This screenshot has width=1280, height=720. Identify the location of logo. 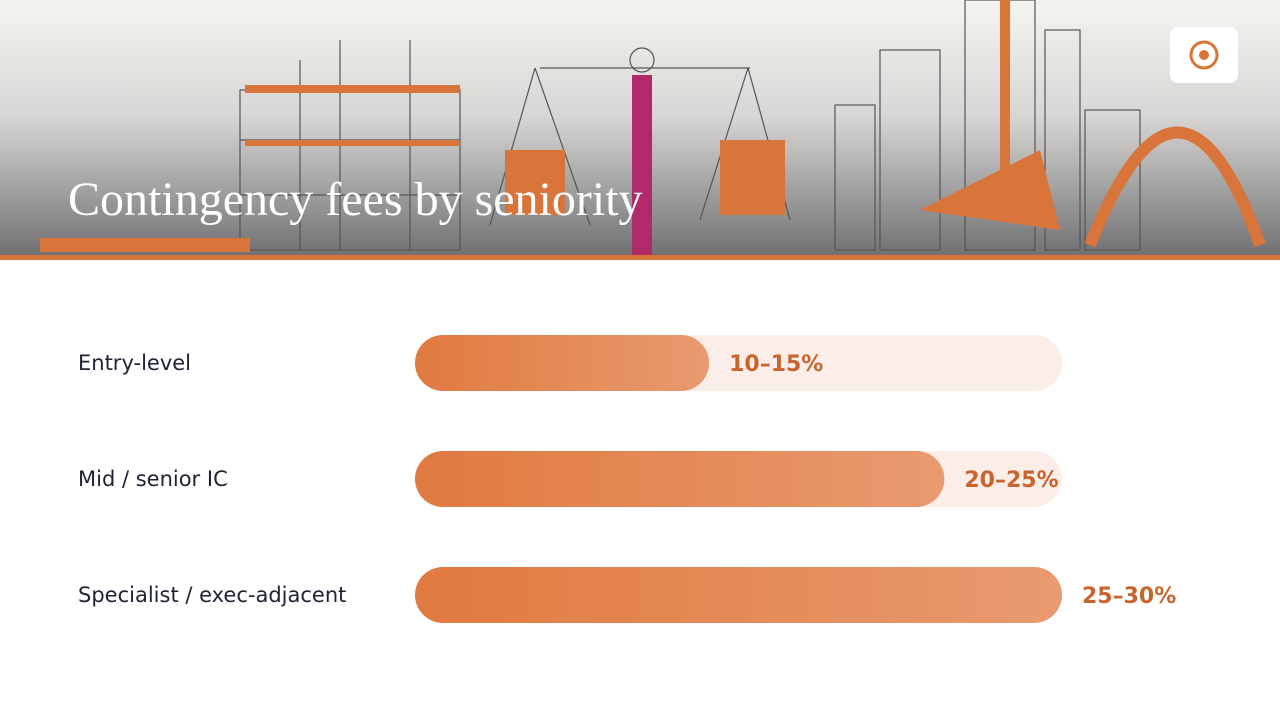
(1204, 55).